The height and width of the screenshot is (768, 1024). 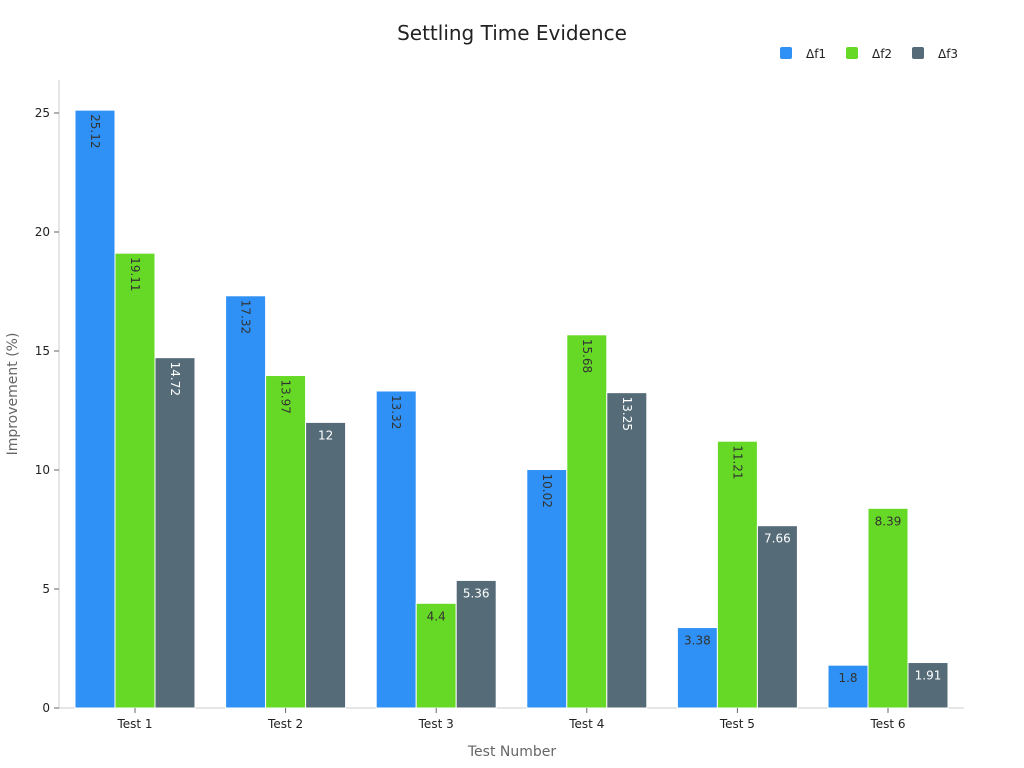 I want to click on bar-value-label: 5.36, so click(x=476, y=593).